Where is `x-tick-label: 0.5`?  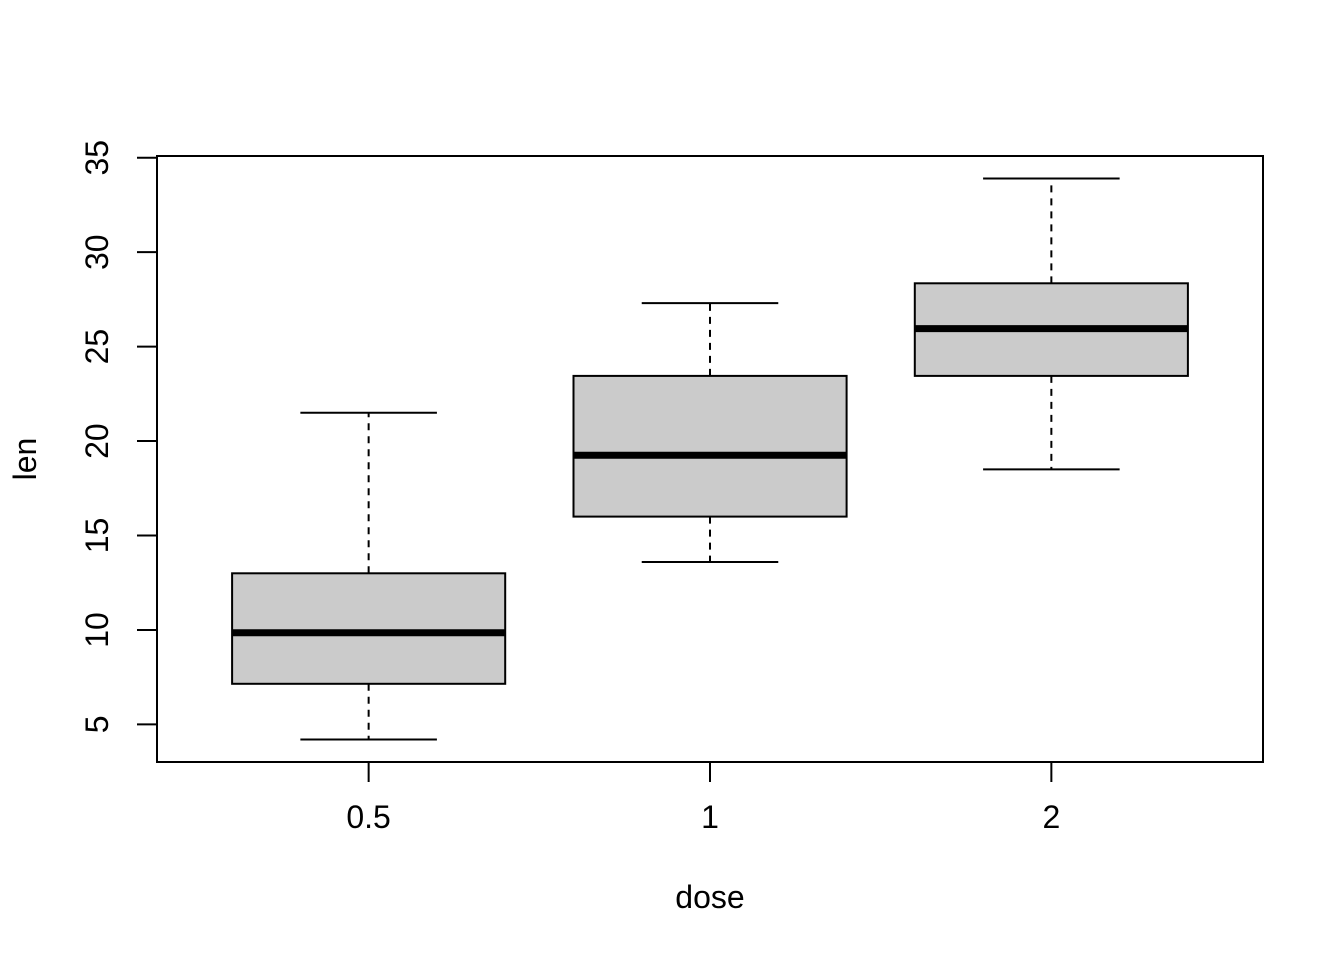 x-tick-label: 0.5 is located at coordinates (368, 817).